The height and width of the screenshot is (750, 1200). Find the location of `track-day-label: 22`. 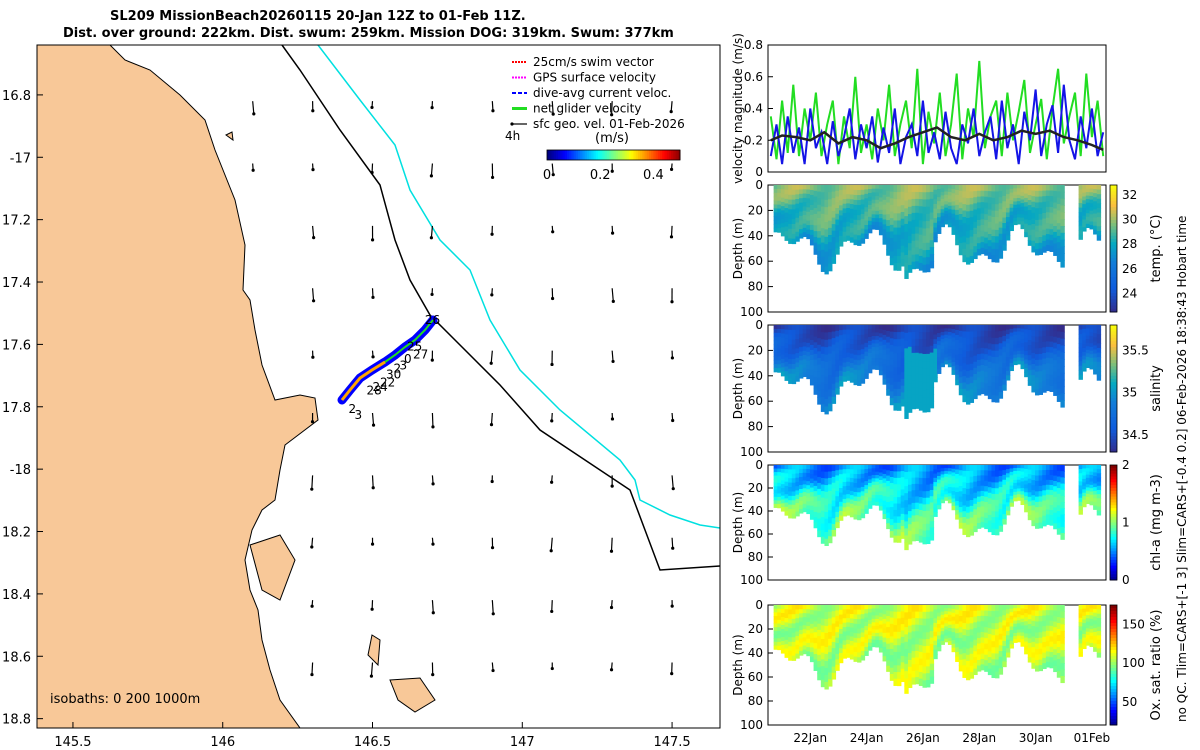

track-day-label: 22 is located at coordinates (387, 383).